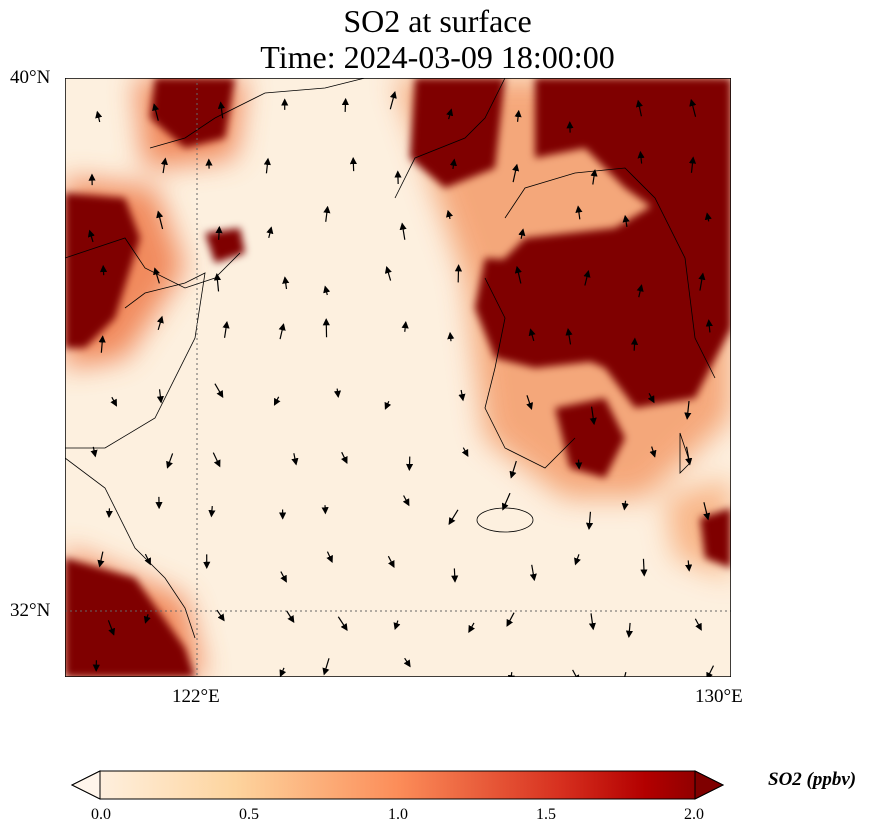  I want to click on colorbar-label: SO2 (ppbv), so click(812, 779).